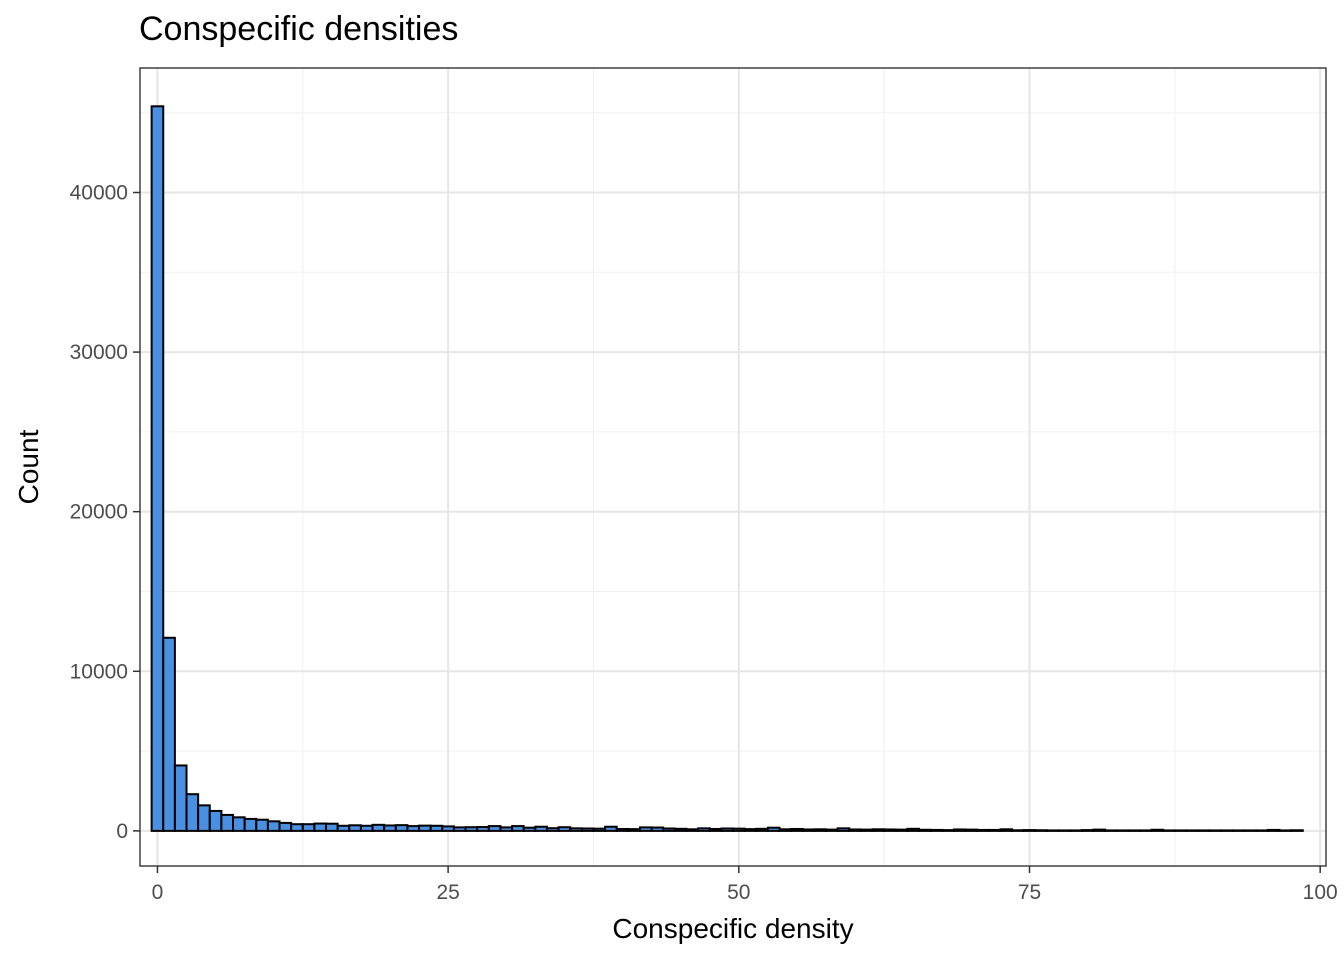 The image size is (1344, 960). What do you see at coordinates (122, 831) in the screenshot?
I see `y-tick-label: 0` at bounding box center [122, 831].